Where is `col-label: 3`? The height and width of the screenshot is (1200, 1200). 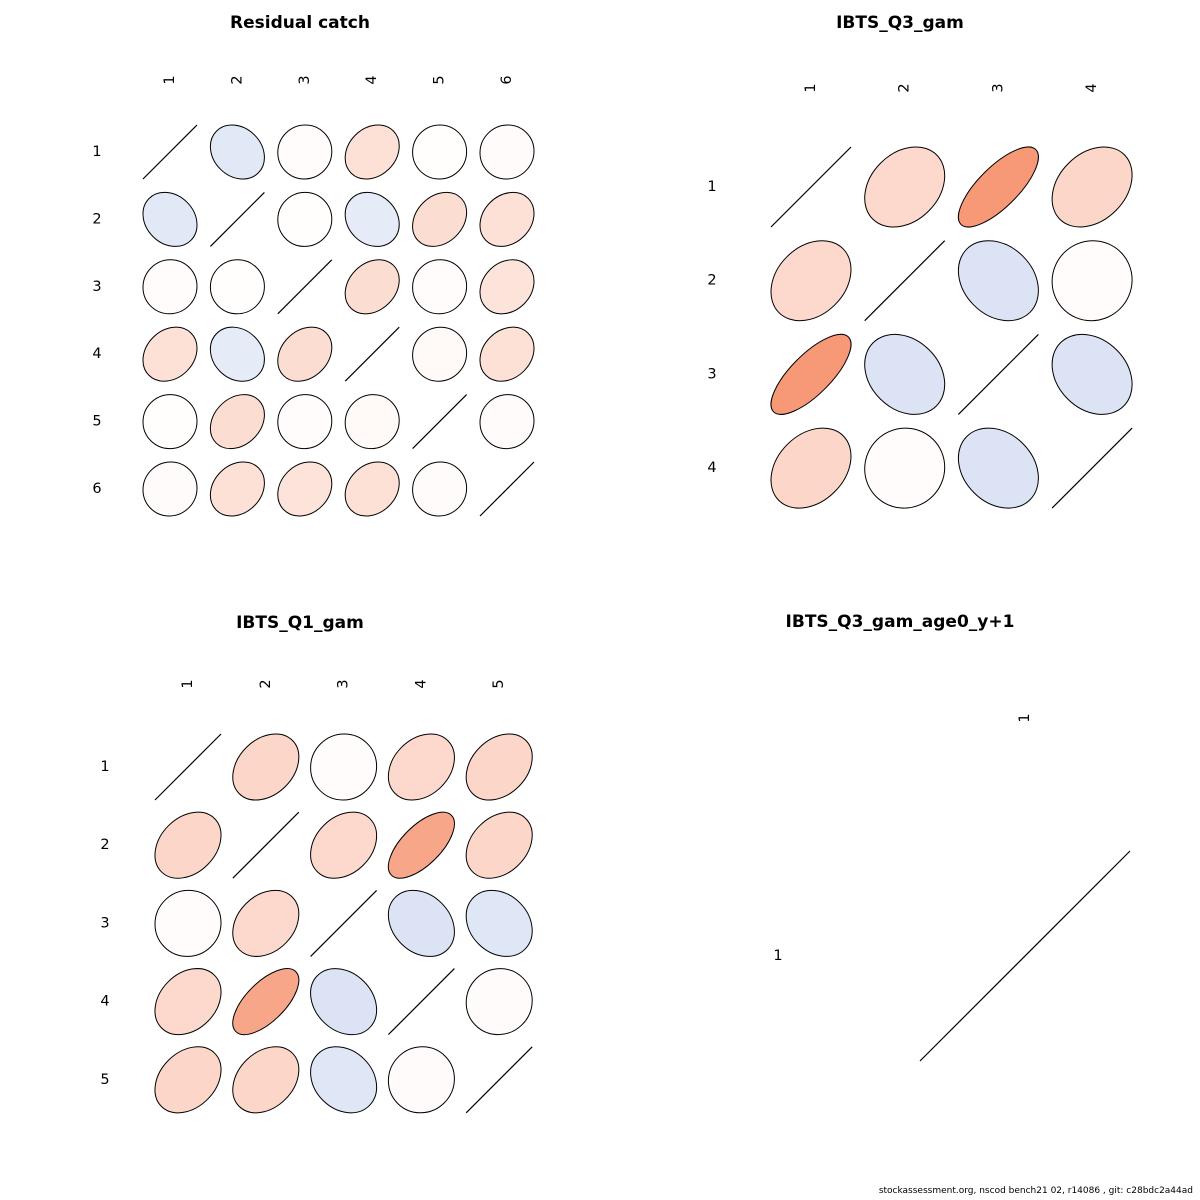 col-label: 3 is located at coordinates (305, 79).